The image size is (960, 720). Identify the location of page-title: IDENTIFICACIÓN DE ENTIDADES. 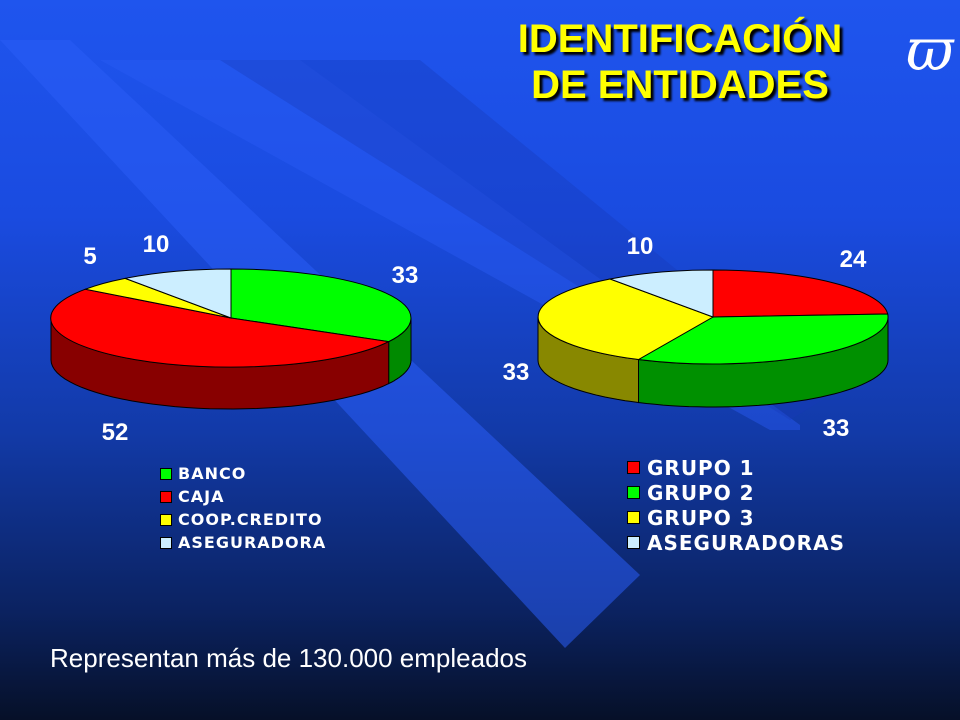
(680, 62).